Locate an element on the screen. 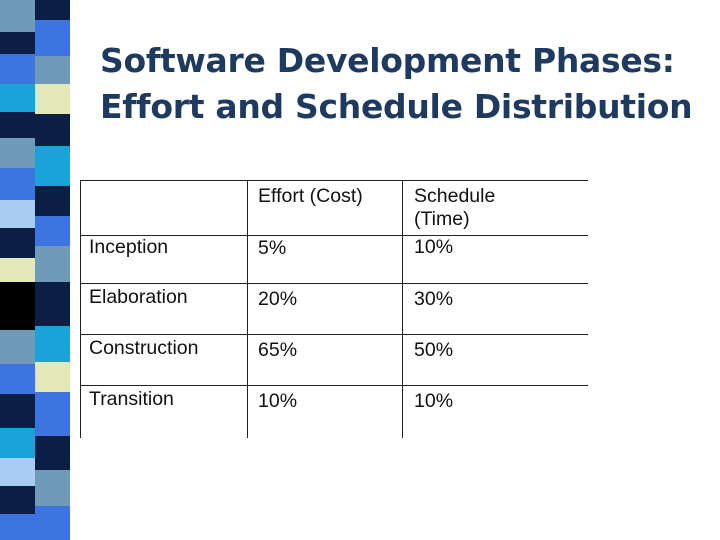 The height and width of the screenshot is (540, 720). decorative-mosaic-strip is located at coordinates (35, 270).